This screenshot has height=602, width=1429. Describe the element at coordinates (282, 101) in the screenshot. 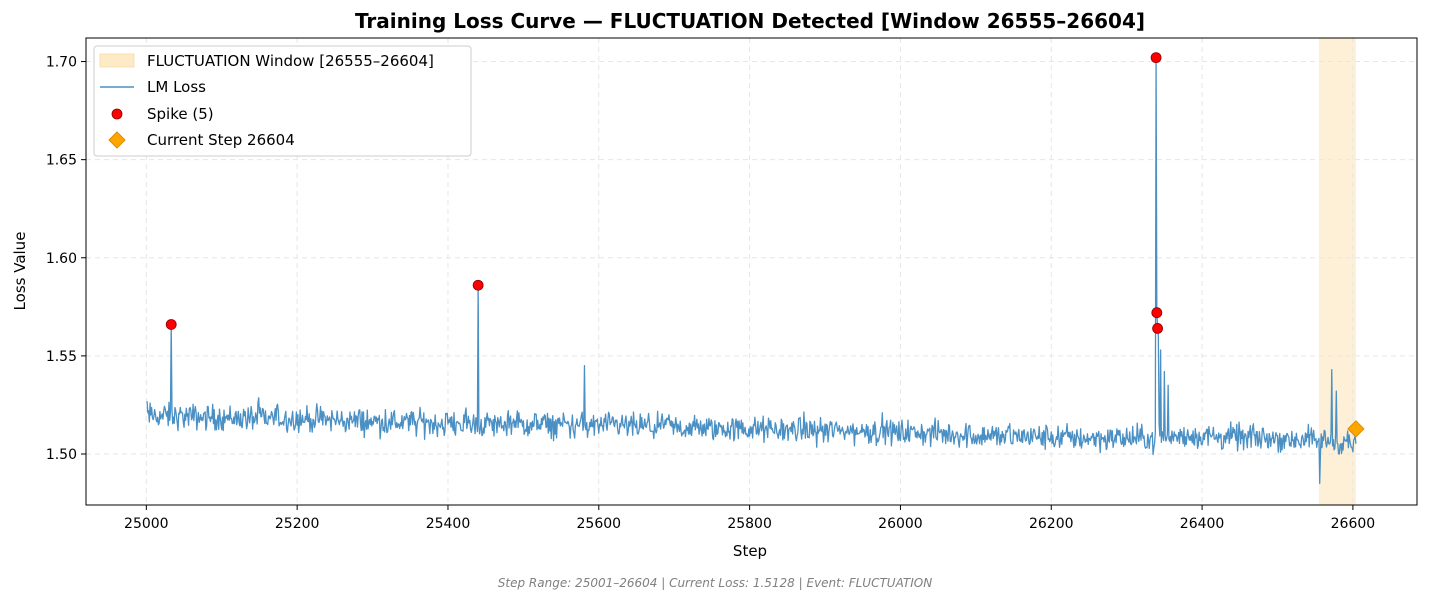

I see `legend-box` at that location.